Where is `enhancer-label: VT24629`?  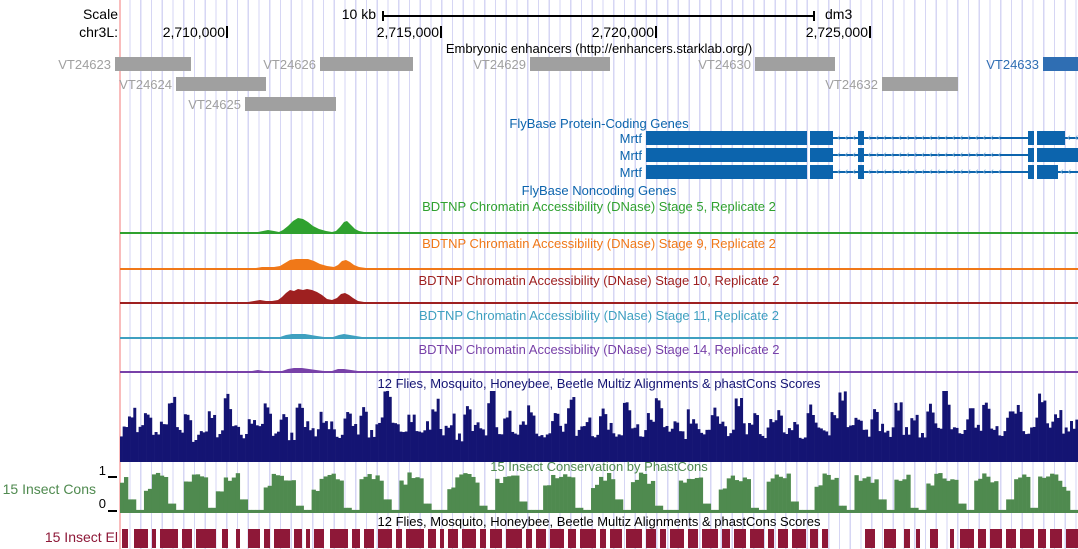
enhancer-label: VT24629 is located at coordinates (499, 64).